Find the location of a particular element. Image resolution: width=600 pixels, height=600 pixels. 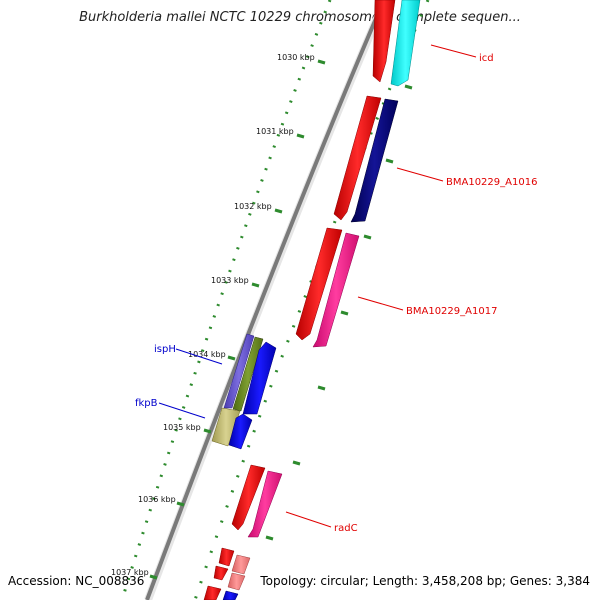

gene-label-radC: radC is located at coordinates (346, 528).